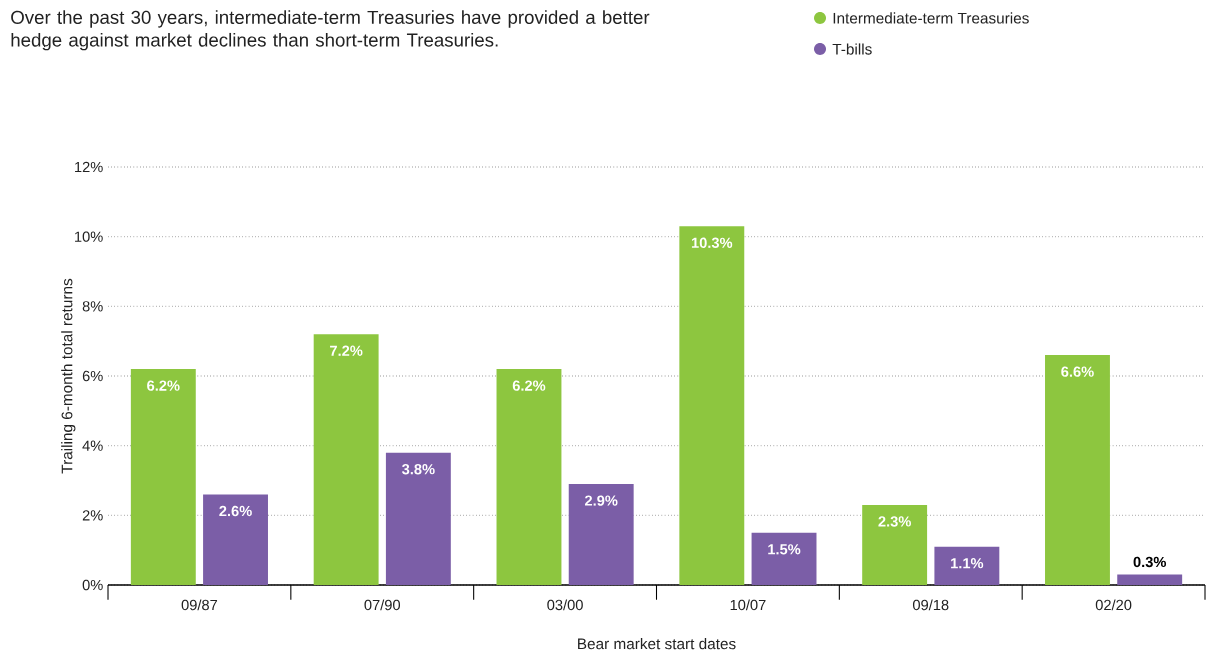  What do you see at coordinates (92, 585) in the screenshot?
I see `y-tick-label: 0%` at bounding box center [92, 585].